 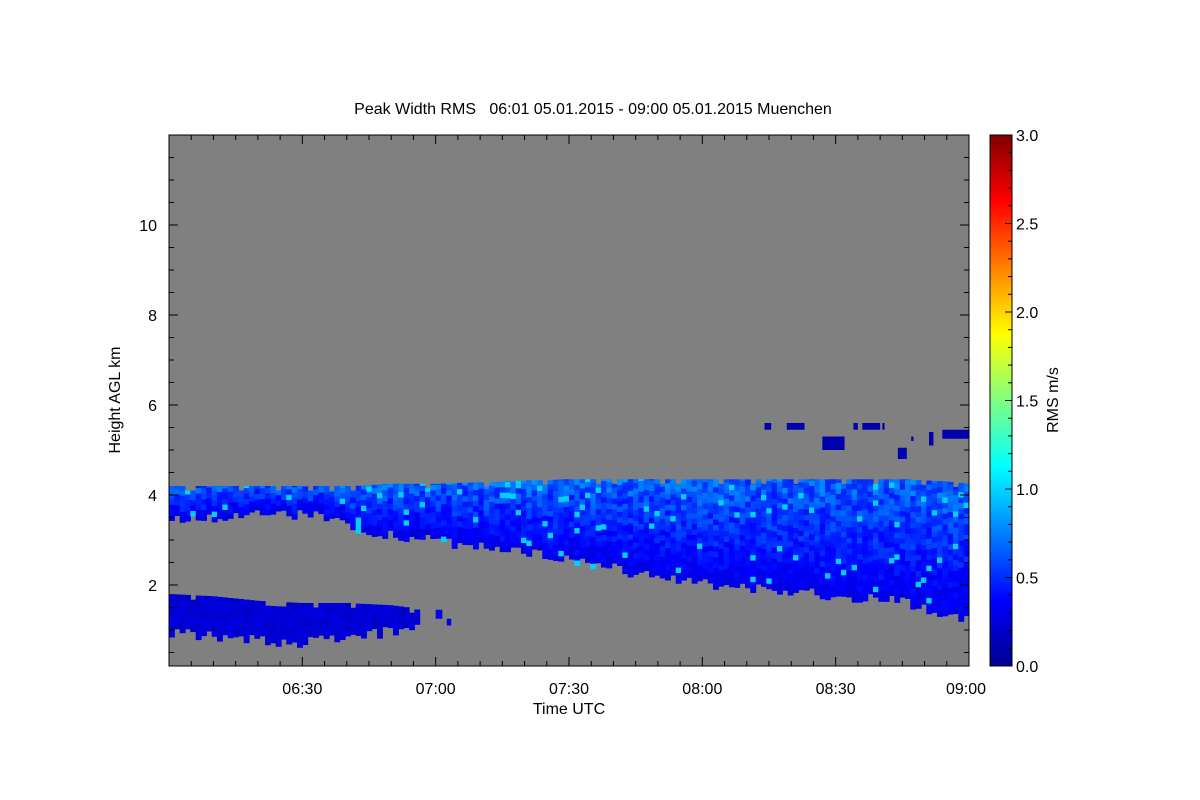 What do you see at coordinates (702, 689) in the screenshot?
I see `x-tick-label: 08:00` at bounding box center [702, 689].